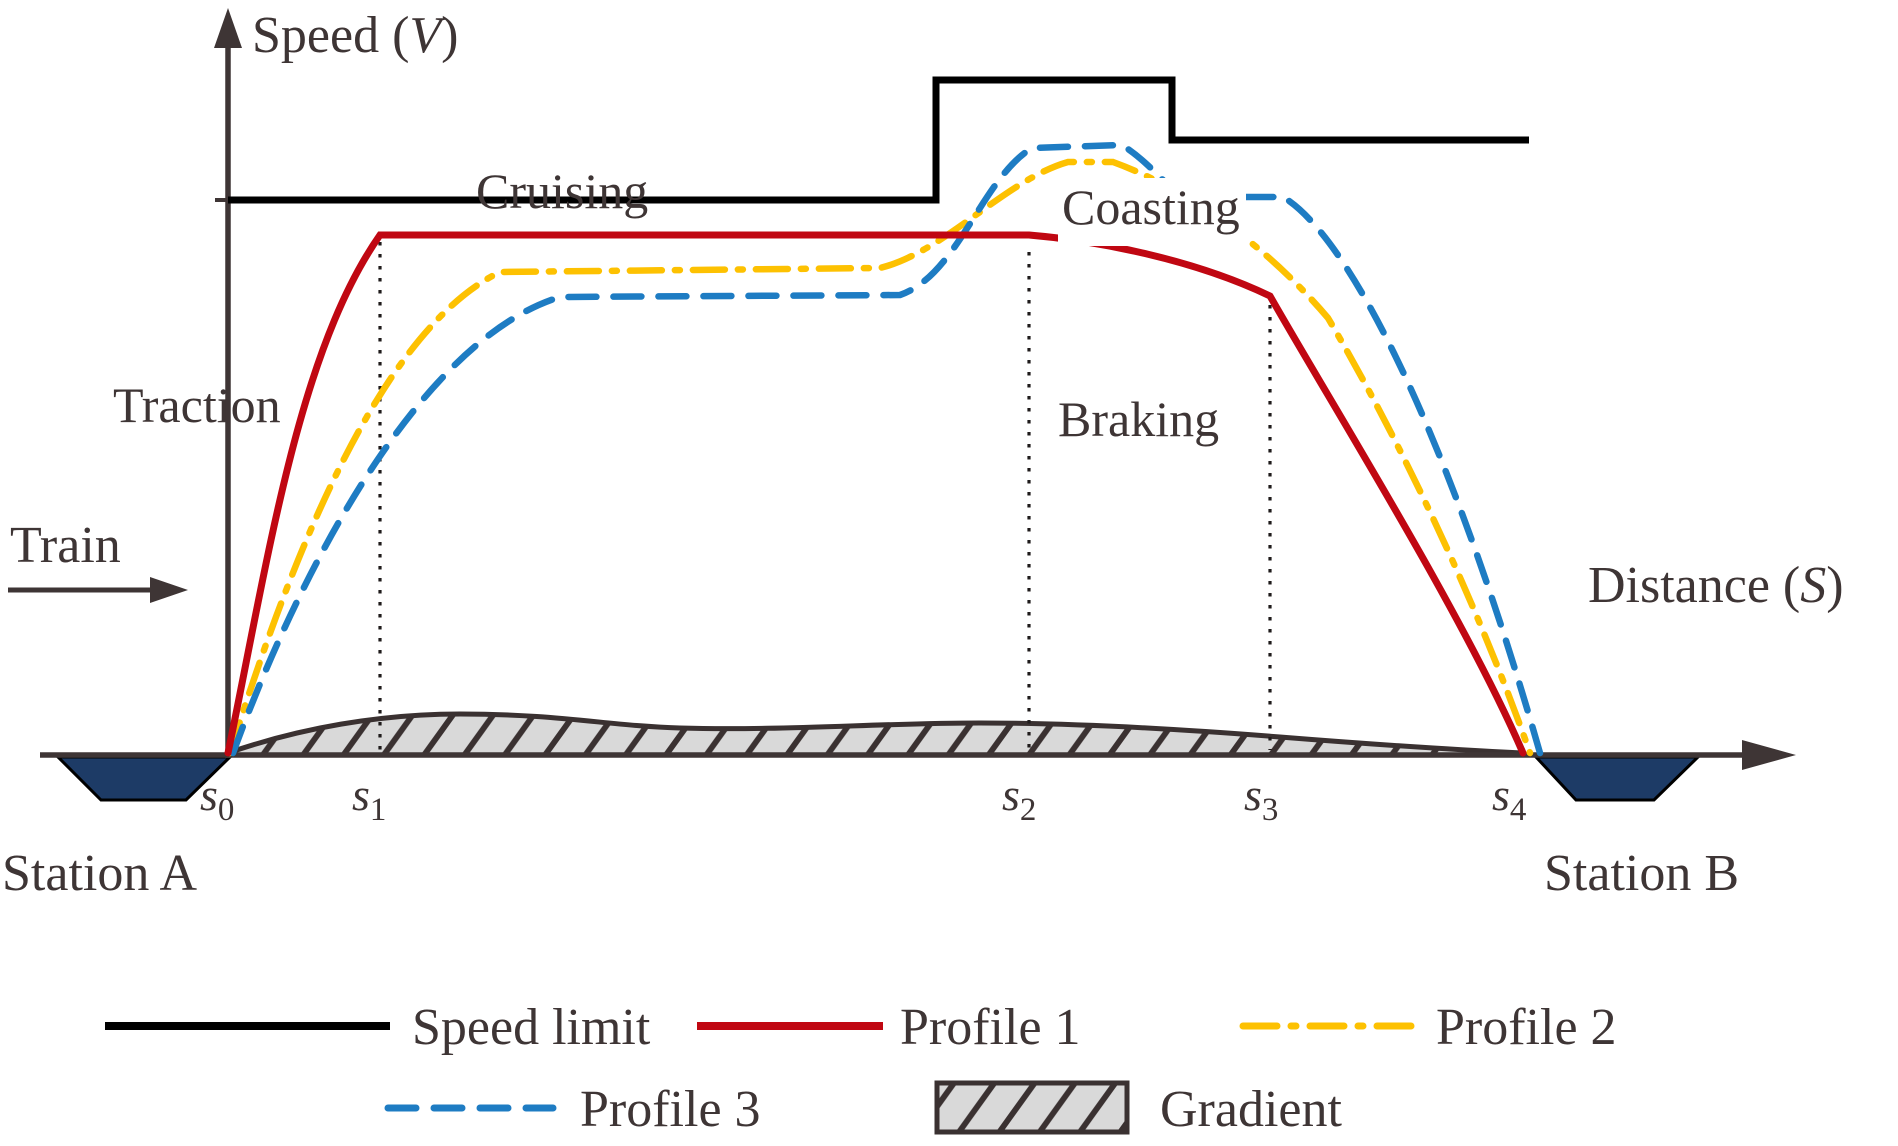 The width and height of the screenshot is (1898, 1146). I want to click on legend-label-profile-1: Profile 1, so click(990, 1027).